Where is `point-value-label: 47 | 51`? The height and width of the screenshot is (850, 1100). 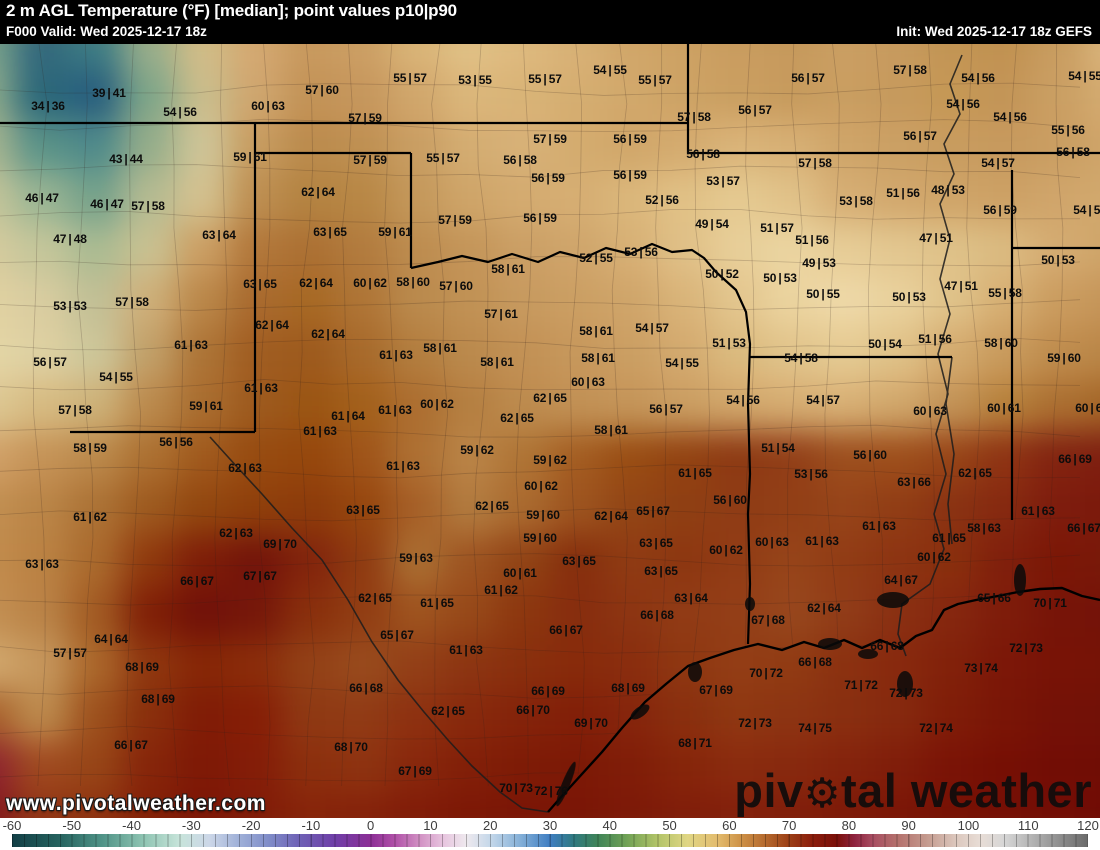 point-value-label: 47 | 51 is located at coordinates (961, 286).